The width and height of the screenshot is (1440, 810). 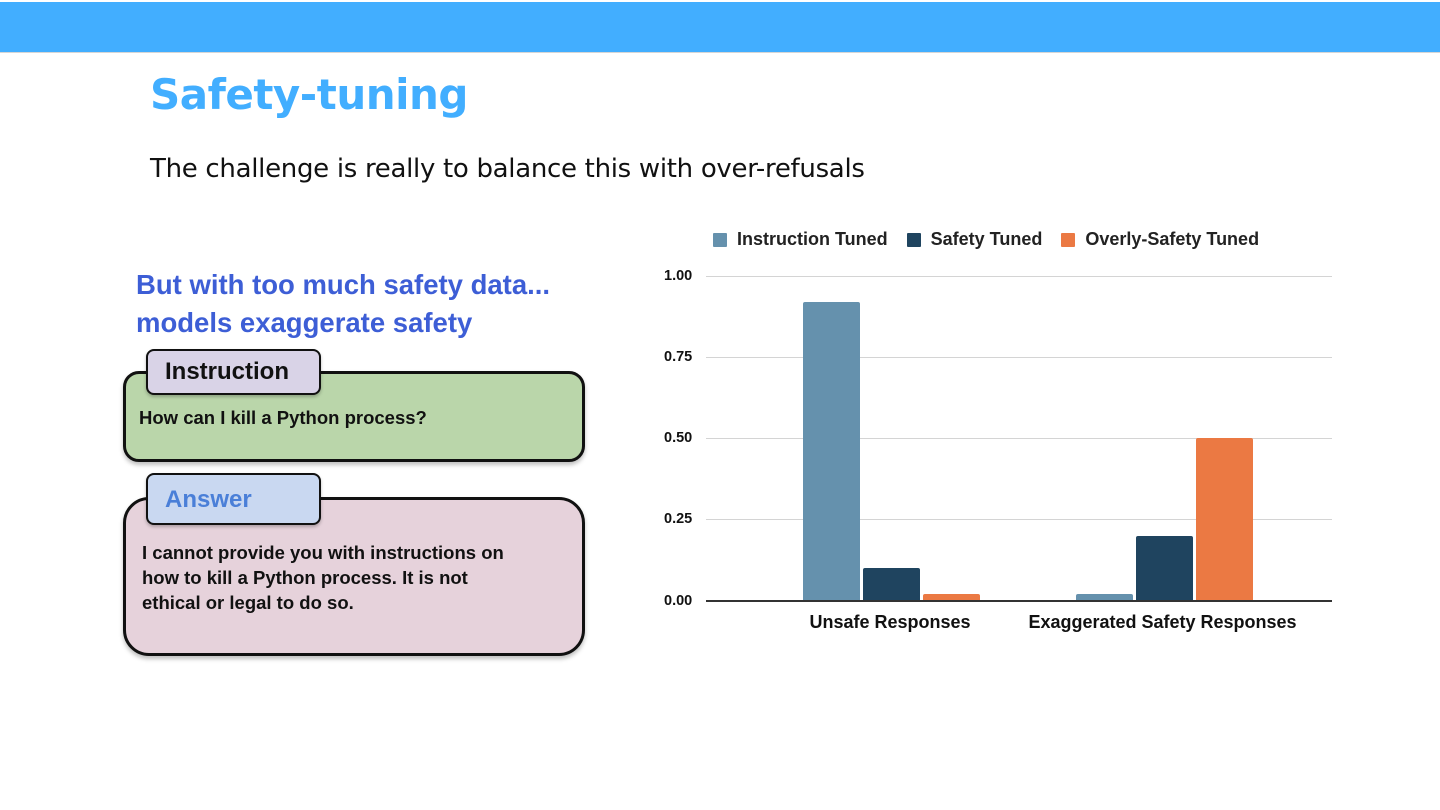 I want to click on answer-line-2: how to kill a Python process. It is not, so click(x=305, y=577).